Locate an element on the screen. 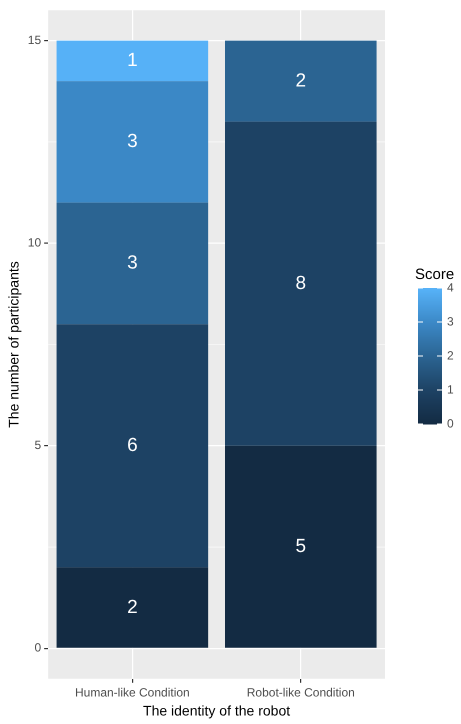  y-tick-label: 5 is located at coordinates (38, 445).